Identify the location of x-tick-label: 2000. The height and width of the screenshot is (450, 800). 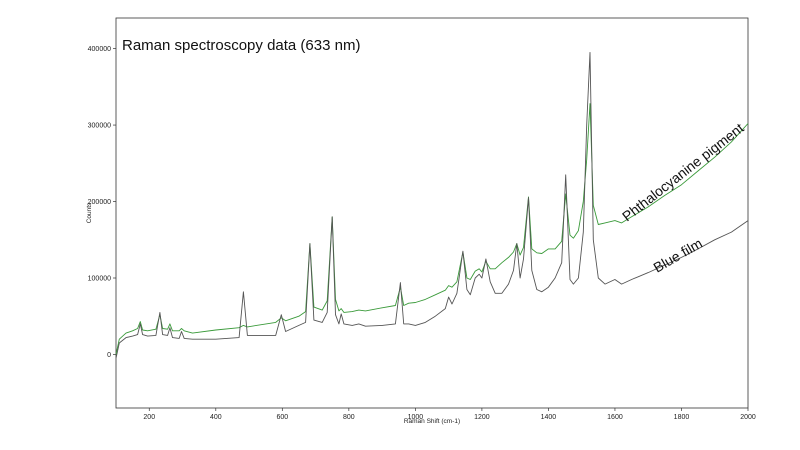
(748, 417).